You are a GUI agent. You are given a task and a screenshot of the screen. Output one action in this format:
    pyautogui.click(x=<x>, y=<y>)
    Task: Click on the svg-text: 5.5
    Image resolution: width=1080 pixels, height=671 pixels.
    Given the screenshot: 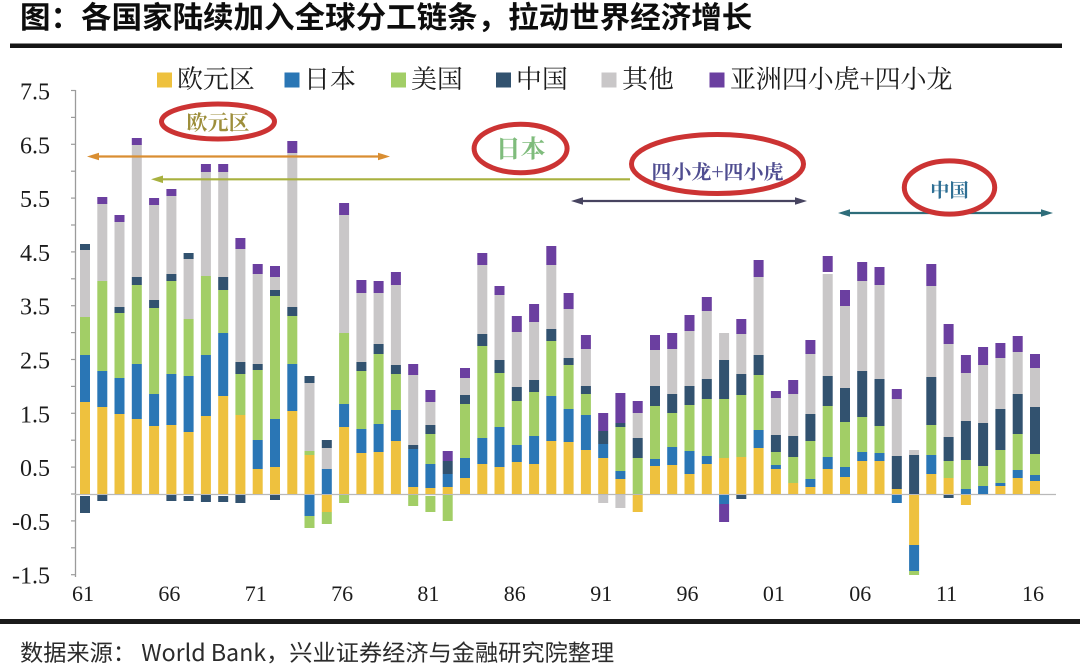 What is the action you would take?
    pyautogui.click(x=35, y=200)
    